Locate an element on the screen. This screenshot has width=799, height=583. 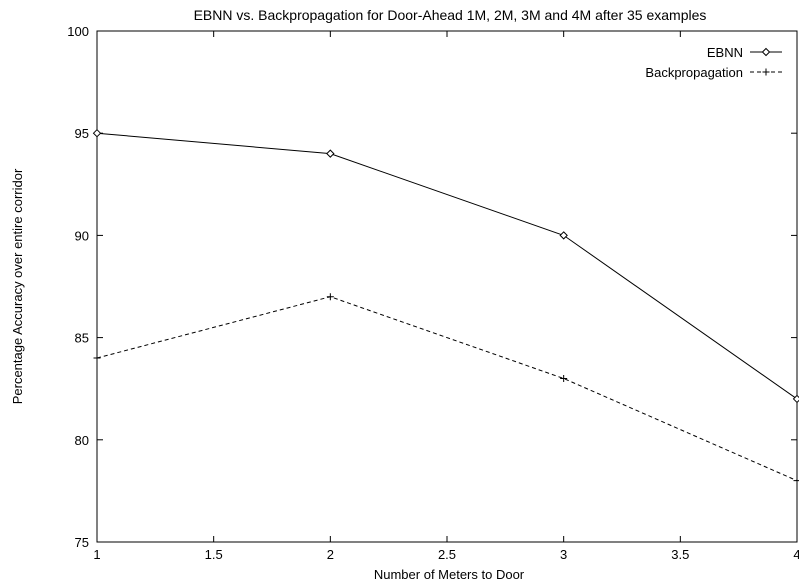
y-tick-label-1: 80 is located at coordinates (82, 440).